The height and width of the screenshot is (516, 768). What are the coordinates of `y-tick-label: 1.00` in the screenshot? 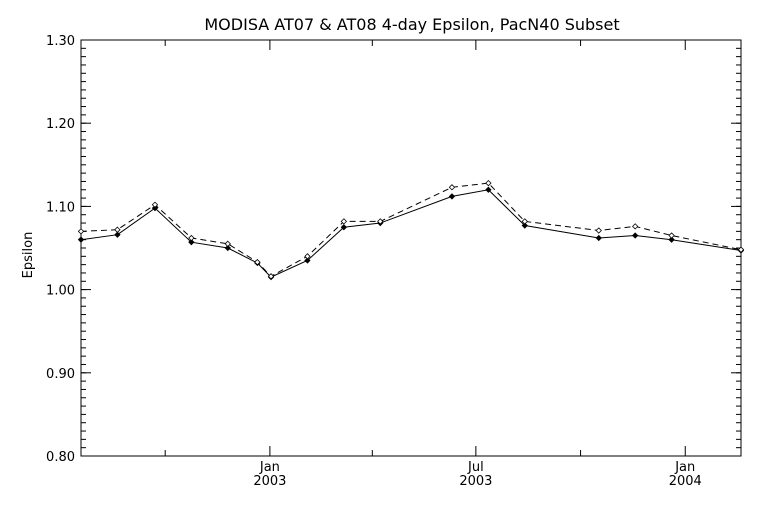 It's located at (60, 291).